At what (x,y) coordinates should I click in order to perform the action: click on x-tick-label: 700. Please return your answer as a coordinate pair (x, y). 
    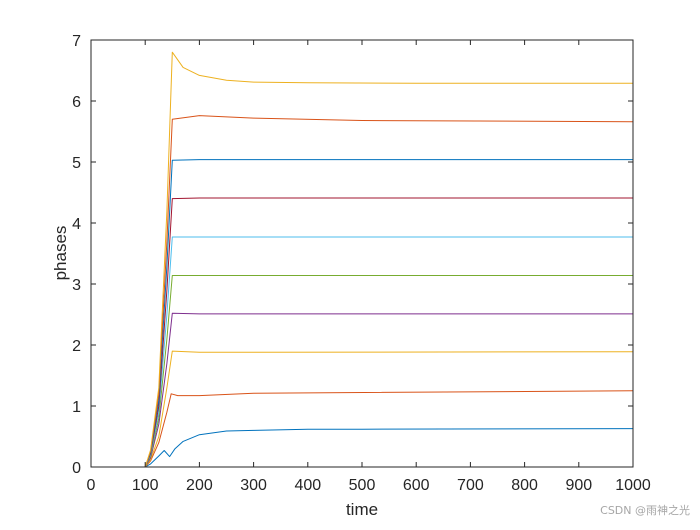
    Looking at the image, I should click on (470, 485).